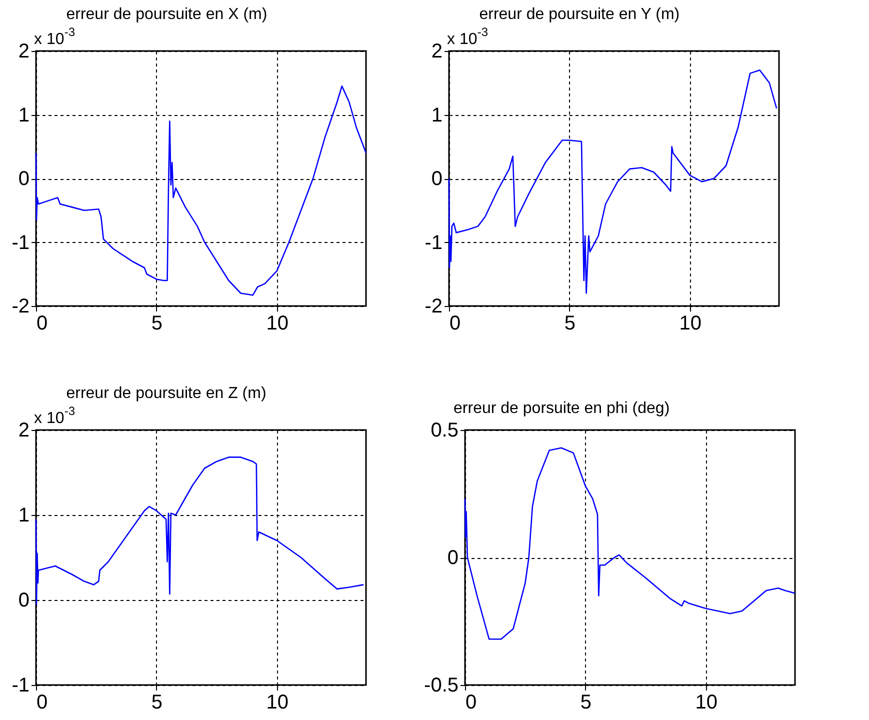 The height and width of the screenshot is (720, 869). Describe the element at coordinates (166, 393) in the screenshot. I see `chart-title: erreur de poursuite en Z (m)` at that location.